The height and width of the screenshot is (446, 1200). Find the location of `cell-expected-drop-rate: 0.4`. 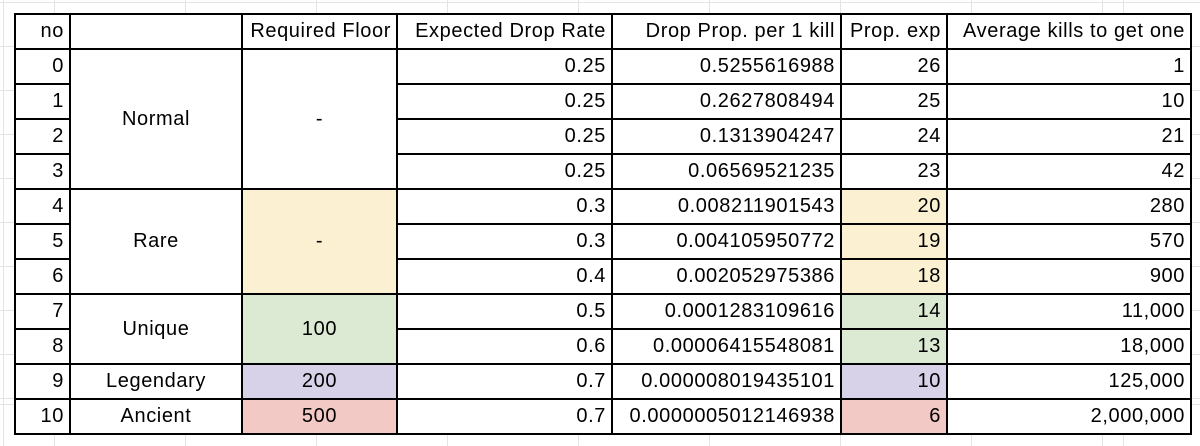

cell-expected-drop-rate: 0.4 is located at coordinates (504, 276).